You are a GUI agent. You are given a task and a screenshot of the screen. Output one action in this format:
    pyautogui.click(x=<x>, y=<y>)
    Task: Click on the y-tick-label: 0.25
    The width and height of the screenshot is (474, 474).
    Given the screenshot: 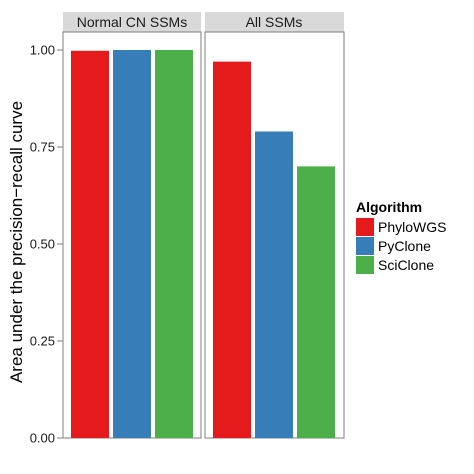 What is the action you would take?
    pyautogui.click(x=42, y=341)
    